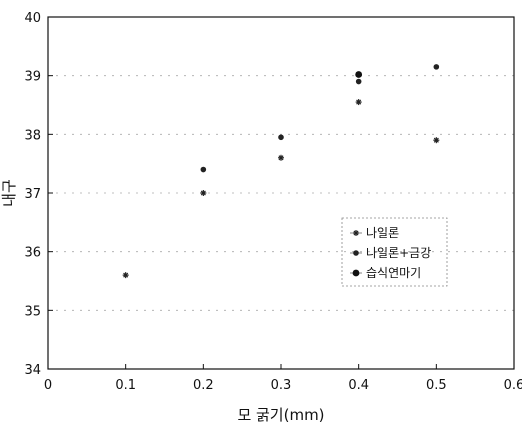 The width and height of the screenshot is (522, 427). I want to click on legend-label: 습식연마기, so click(393, 273).